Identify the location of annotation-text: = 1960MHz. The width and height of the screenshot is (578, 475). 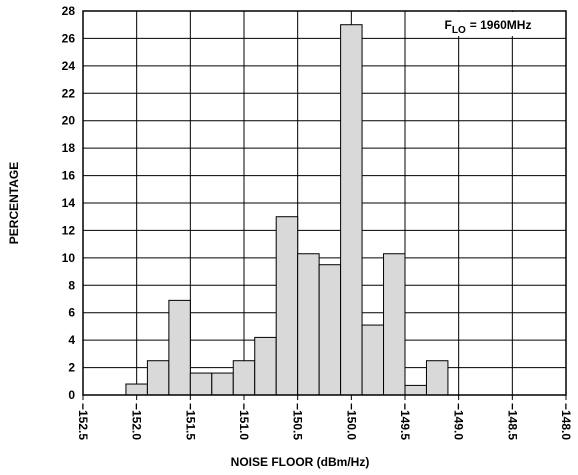
(501, 25).